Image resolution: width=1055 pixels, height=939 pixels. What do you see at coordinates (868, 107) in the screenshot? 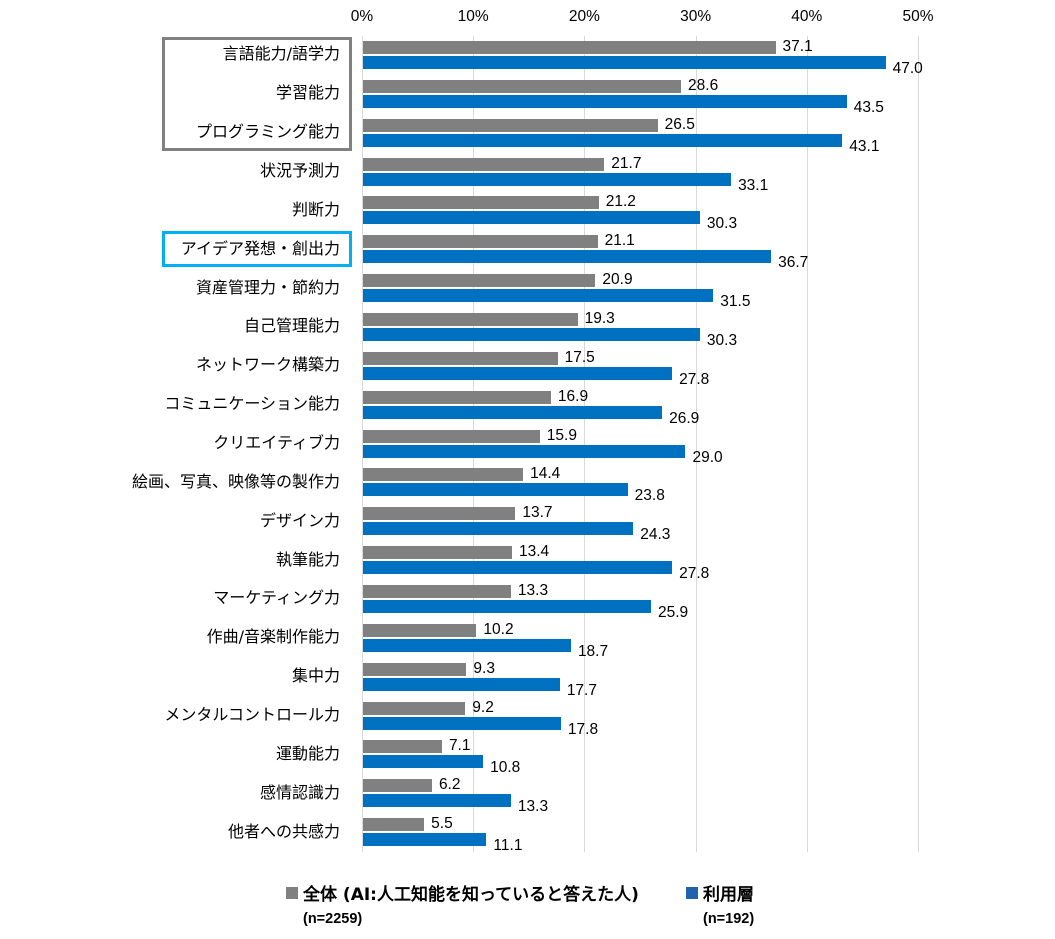
I see `bar-value-label: 43.5` at bounding box center [868, 107].